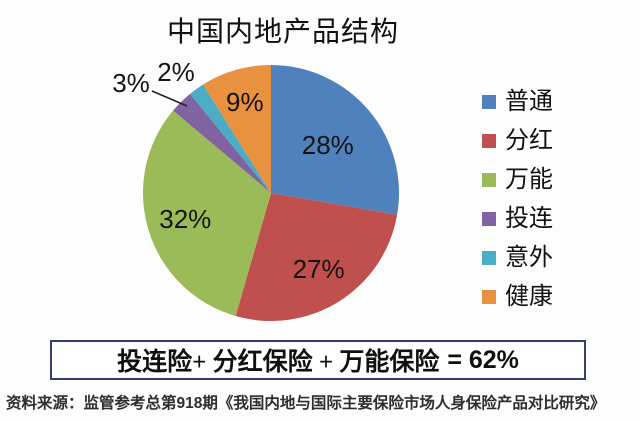 Image resolution: width=640 pixels, height=421 pixels. I want to click on legend-label-unit-linked: 投连, so click(529, 219).